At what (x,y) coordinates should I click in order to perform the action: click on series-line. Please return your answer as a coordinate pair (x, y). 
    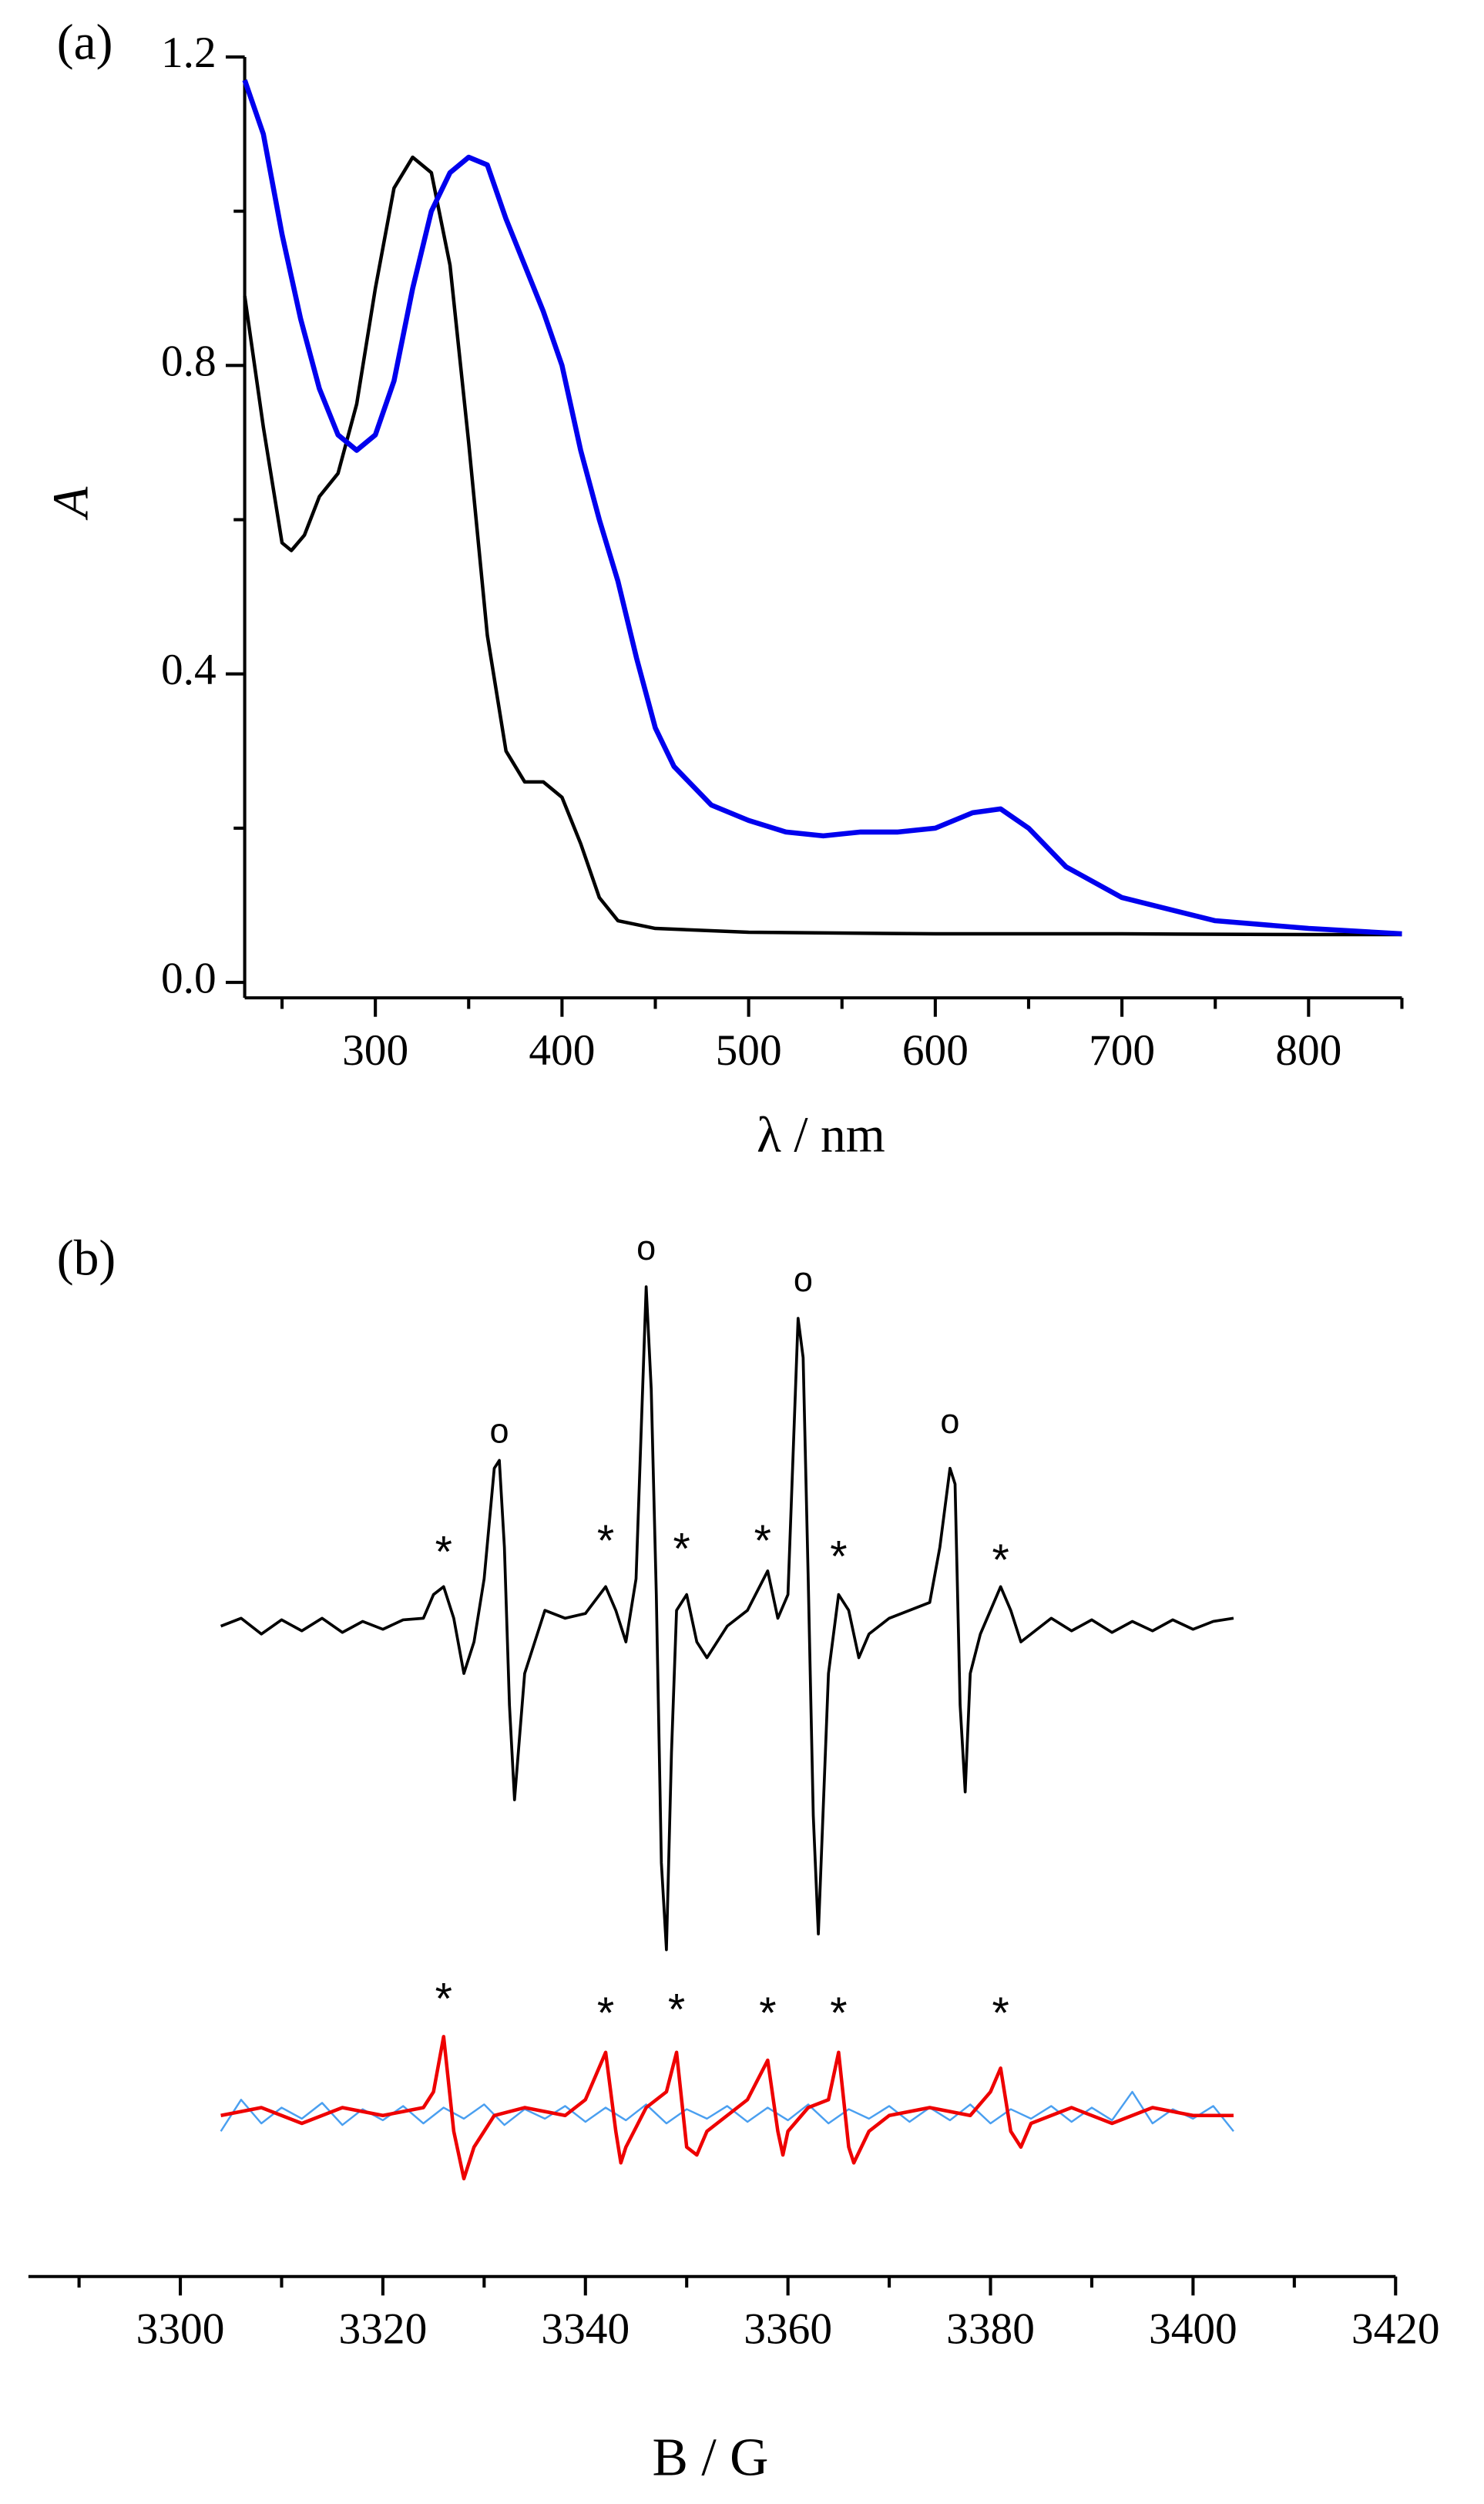
    Looking at the image, I should click on (727, 2107).